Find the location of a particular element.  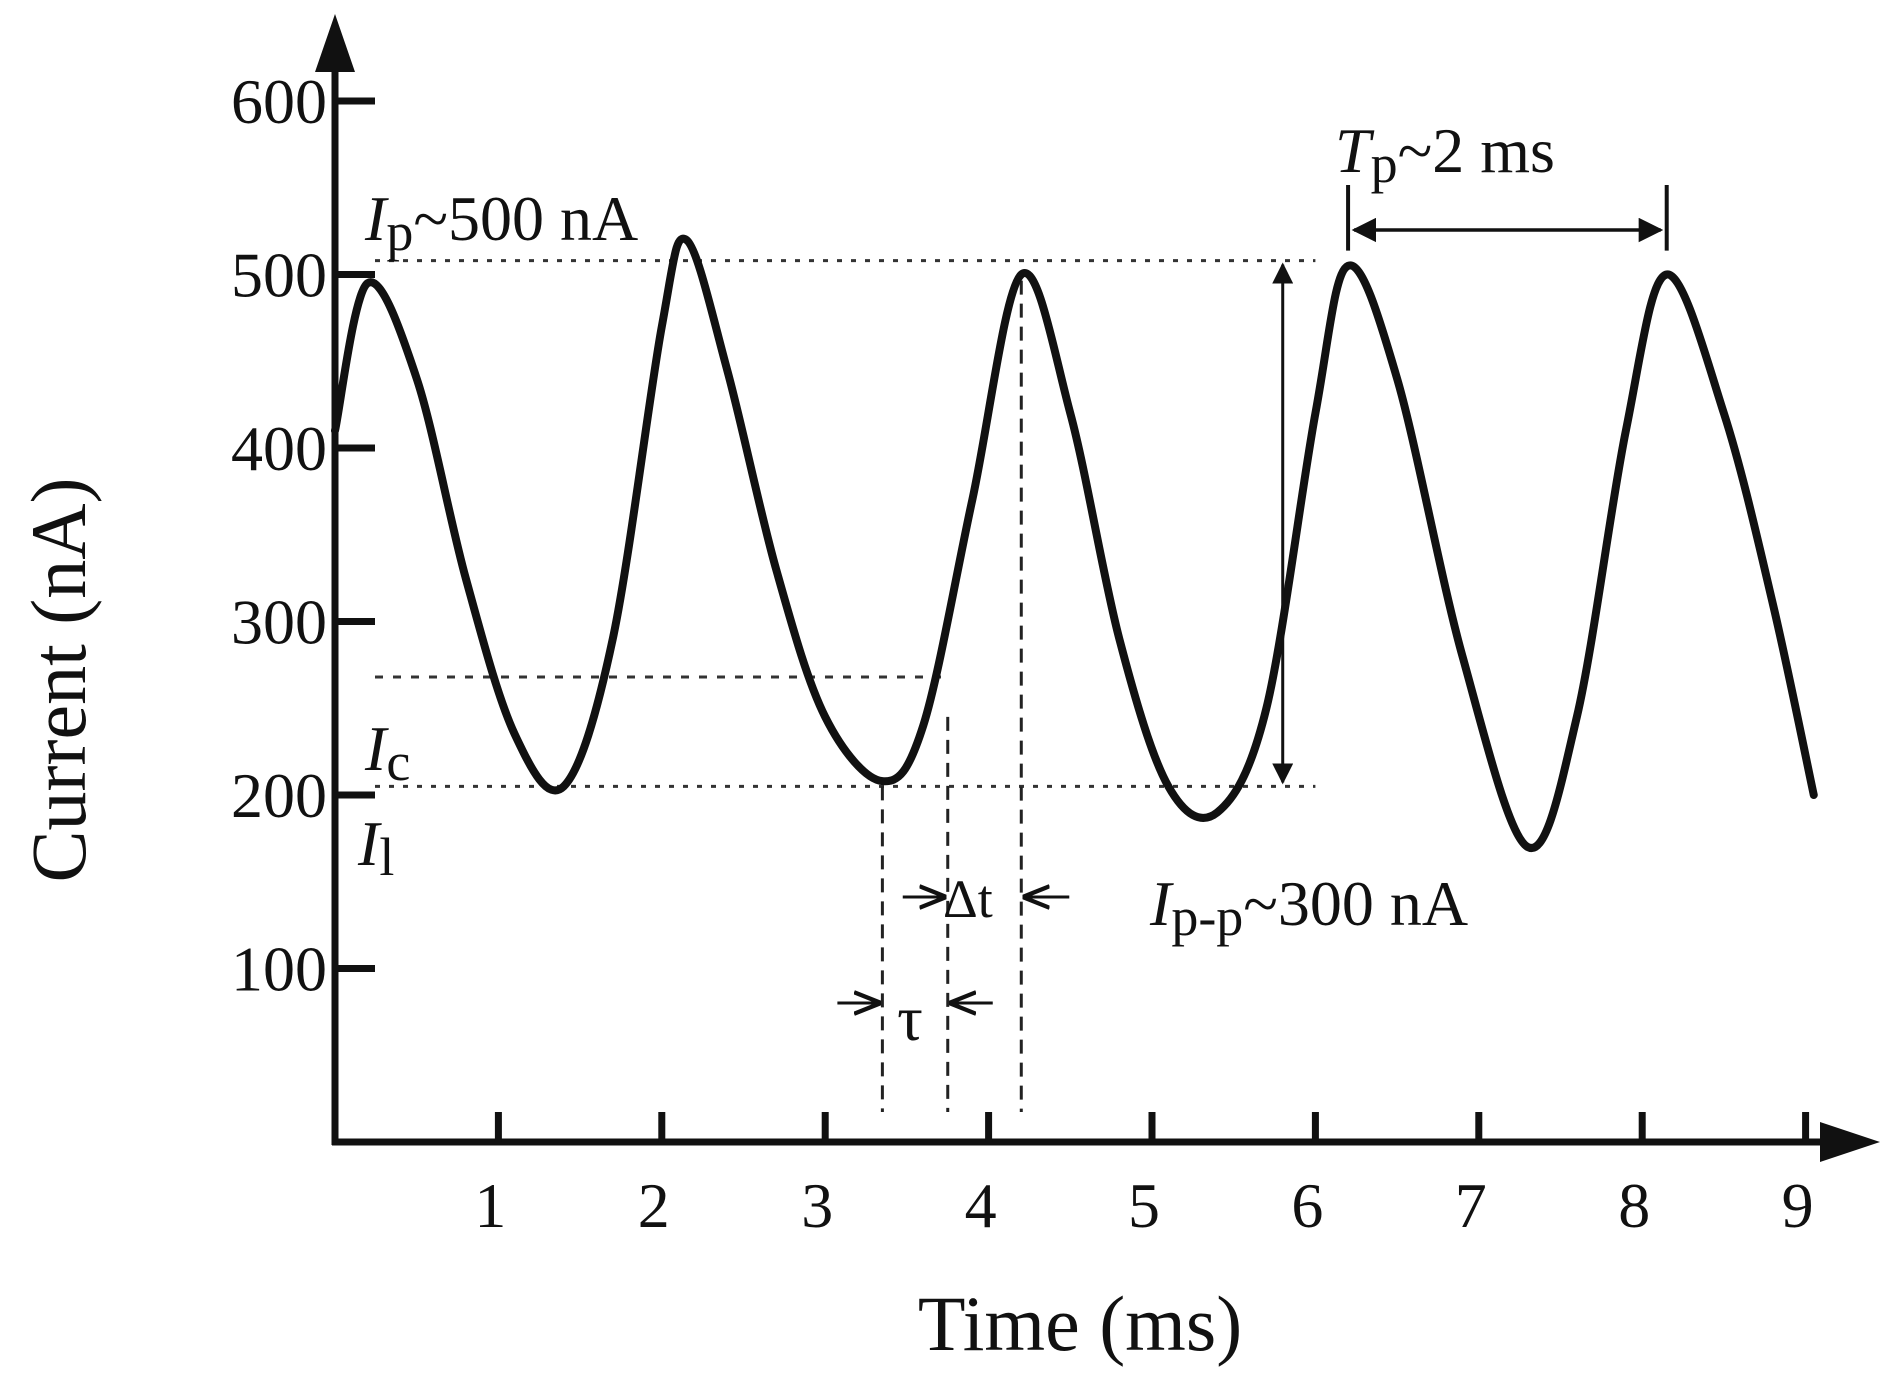

y-axis-arrow is located at coordinates (335, 43).